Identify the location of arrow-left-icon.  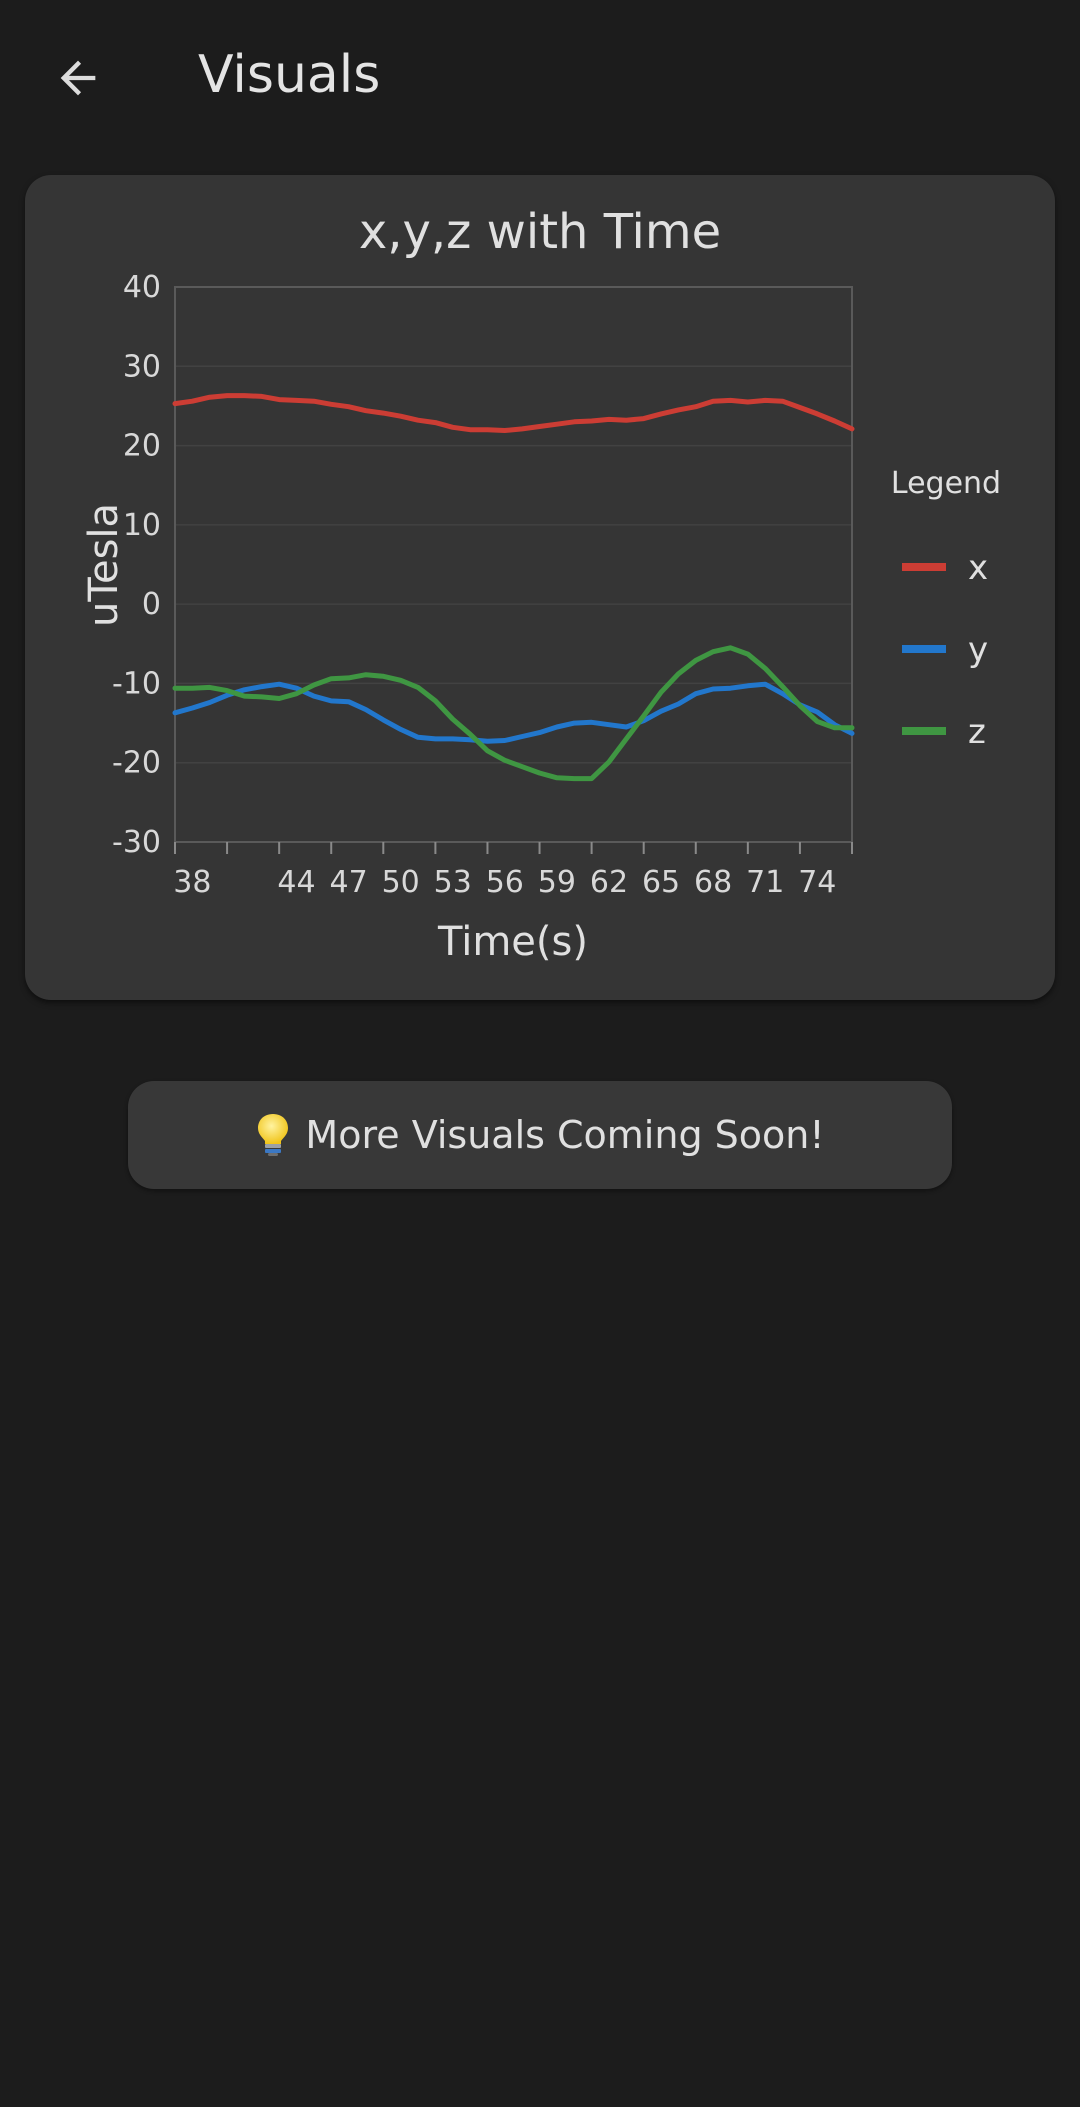
(78, 78).